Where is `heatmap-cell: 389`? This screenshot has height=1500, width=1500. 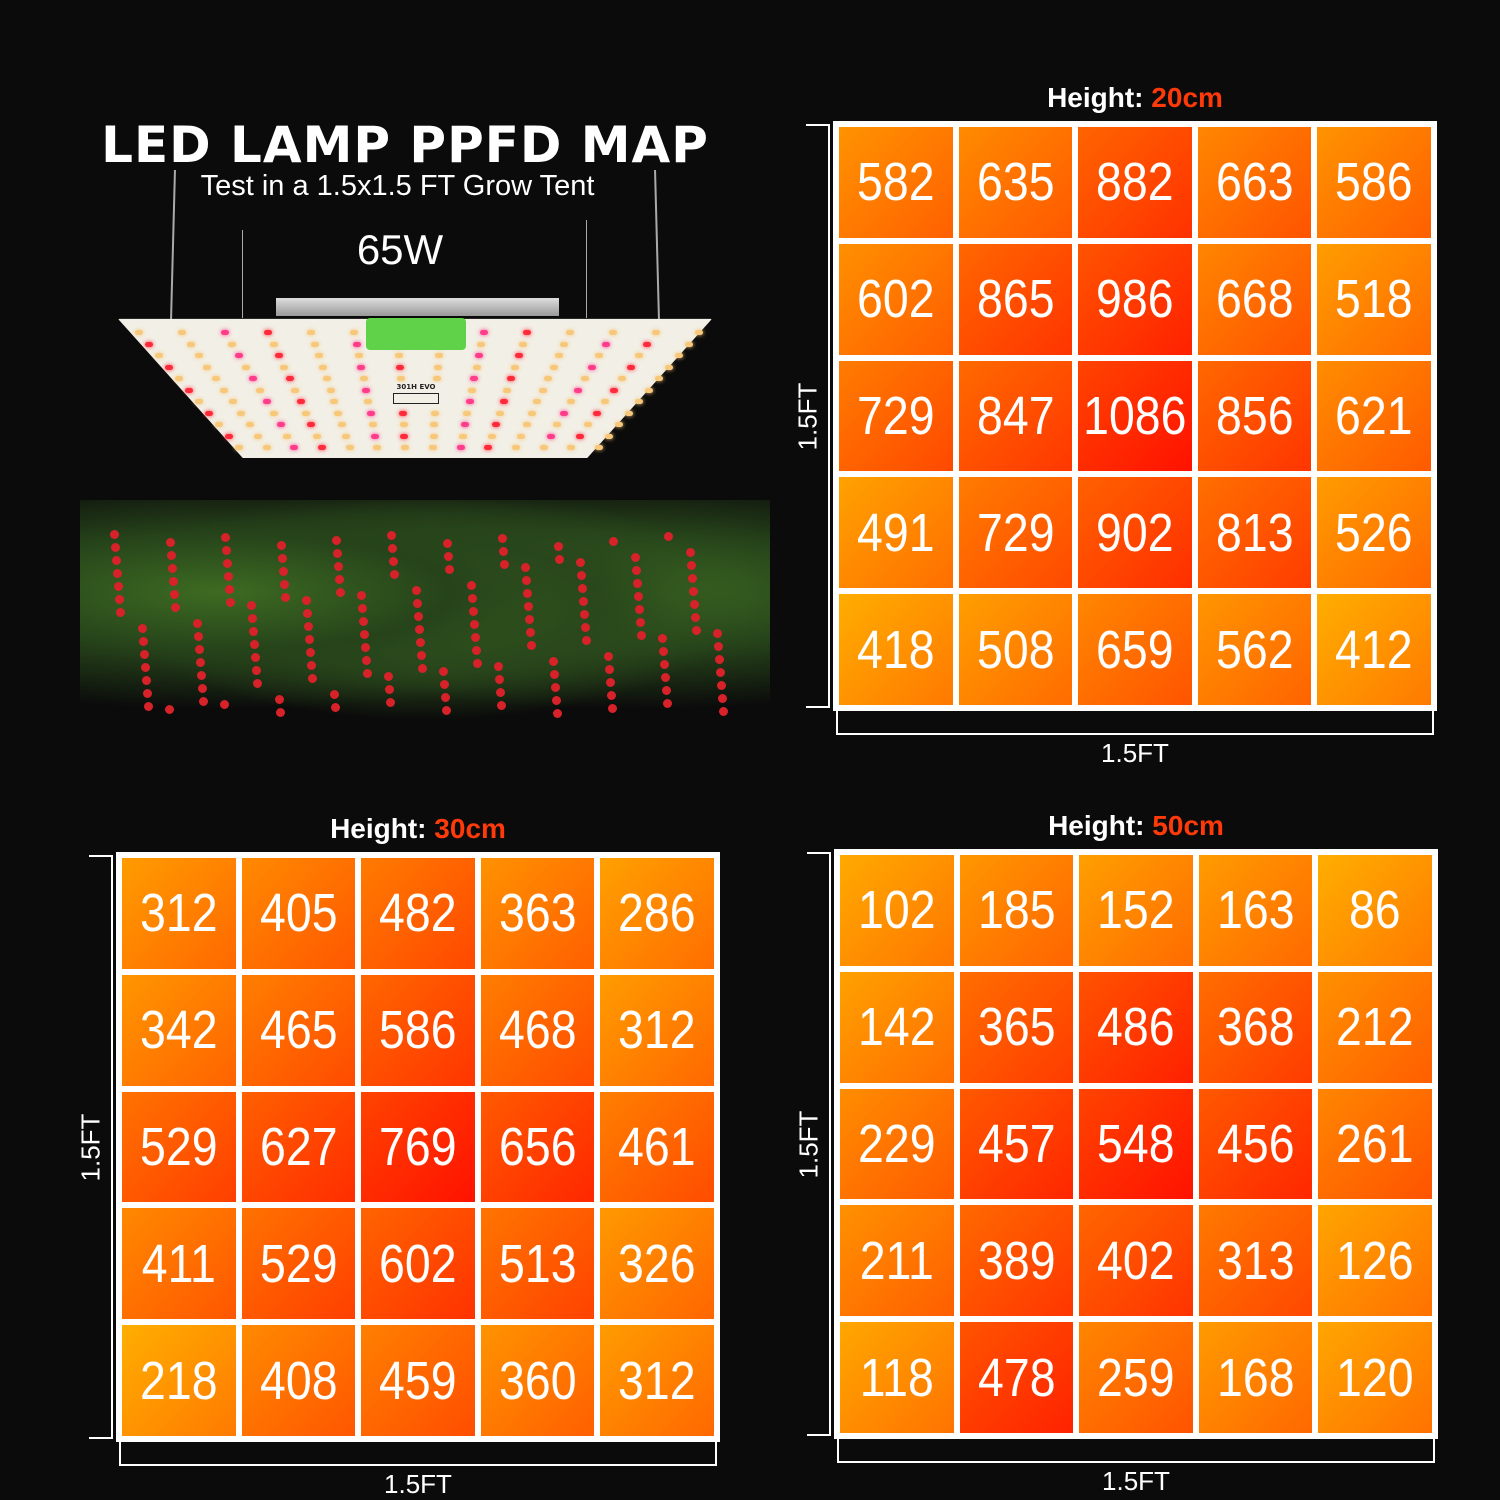 heatmap-cell: 389 is located at coordinates (1016, 1261).